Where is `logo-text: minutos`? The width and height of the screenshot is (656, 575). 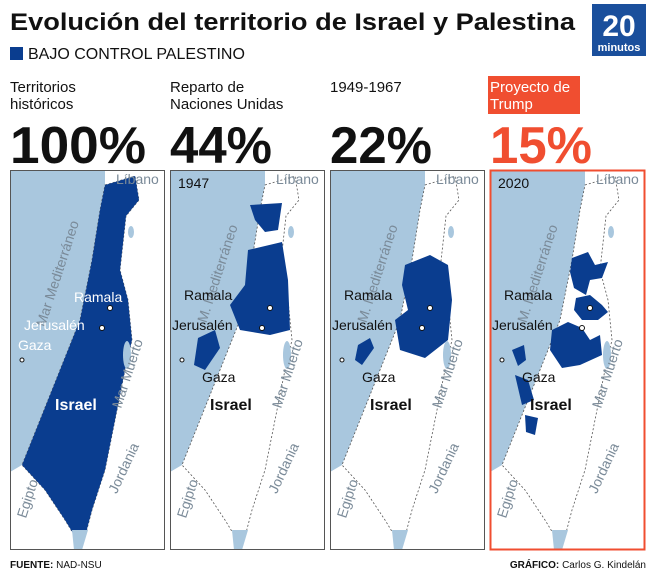
logo-text: minutos is located at coordinates (619, 48).